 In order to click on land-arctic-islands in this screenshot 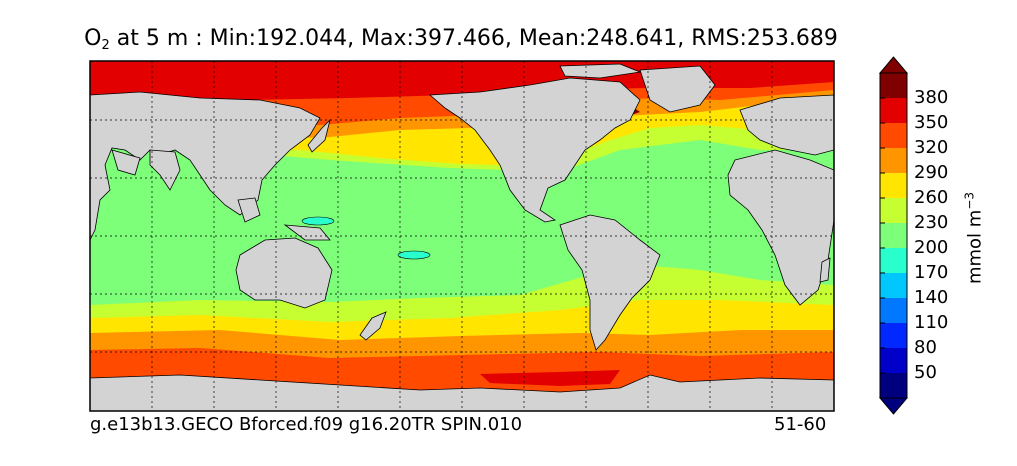, I will do `click(600, 71)`.